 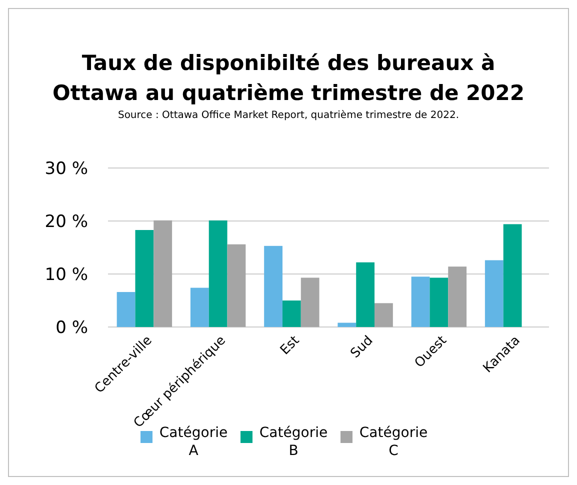 What do you see at coordinates (72, 328) in the screenshot?
I see `y-tick-label: 0 %` at bounding box center [72, 328].